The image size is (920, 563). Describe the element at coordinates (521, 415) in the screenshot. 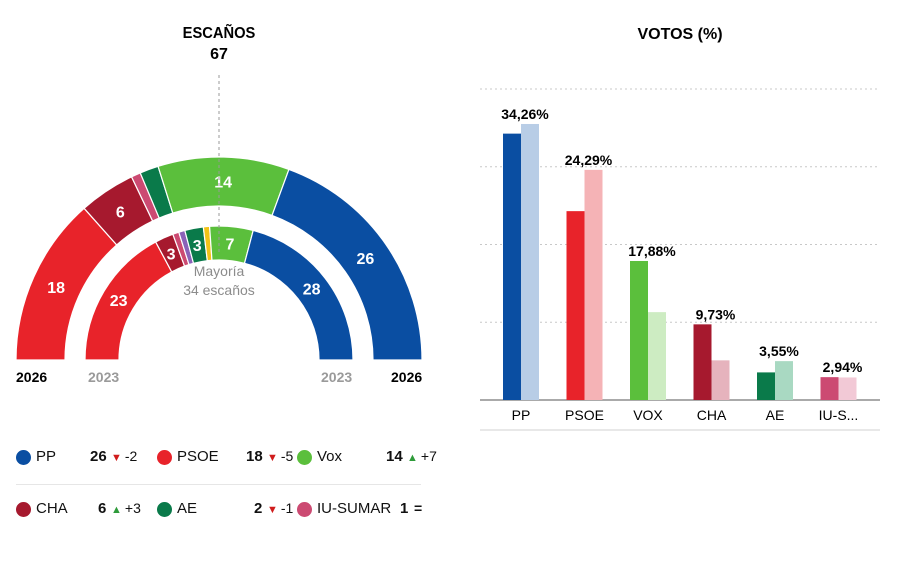

I see `category-label-pp: PP` at that location.